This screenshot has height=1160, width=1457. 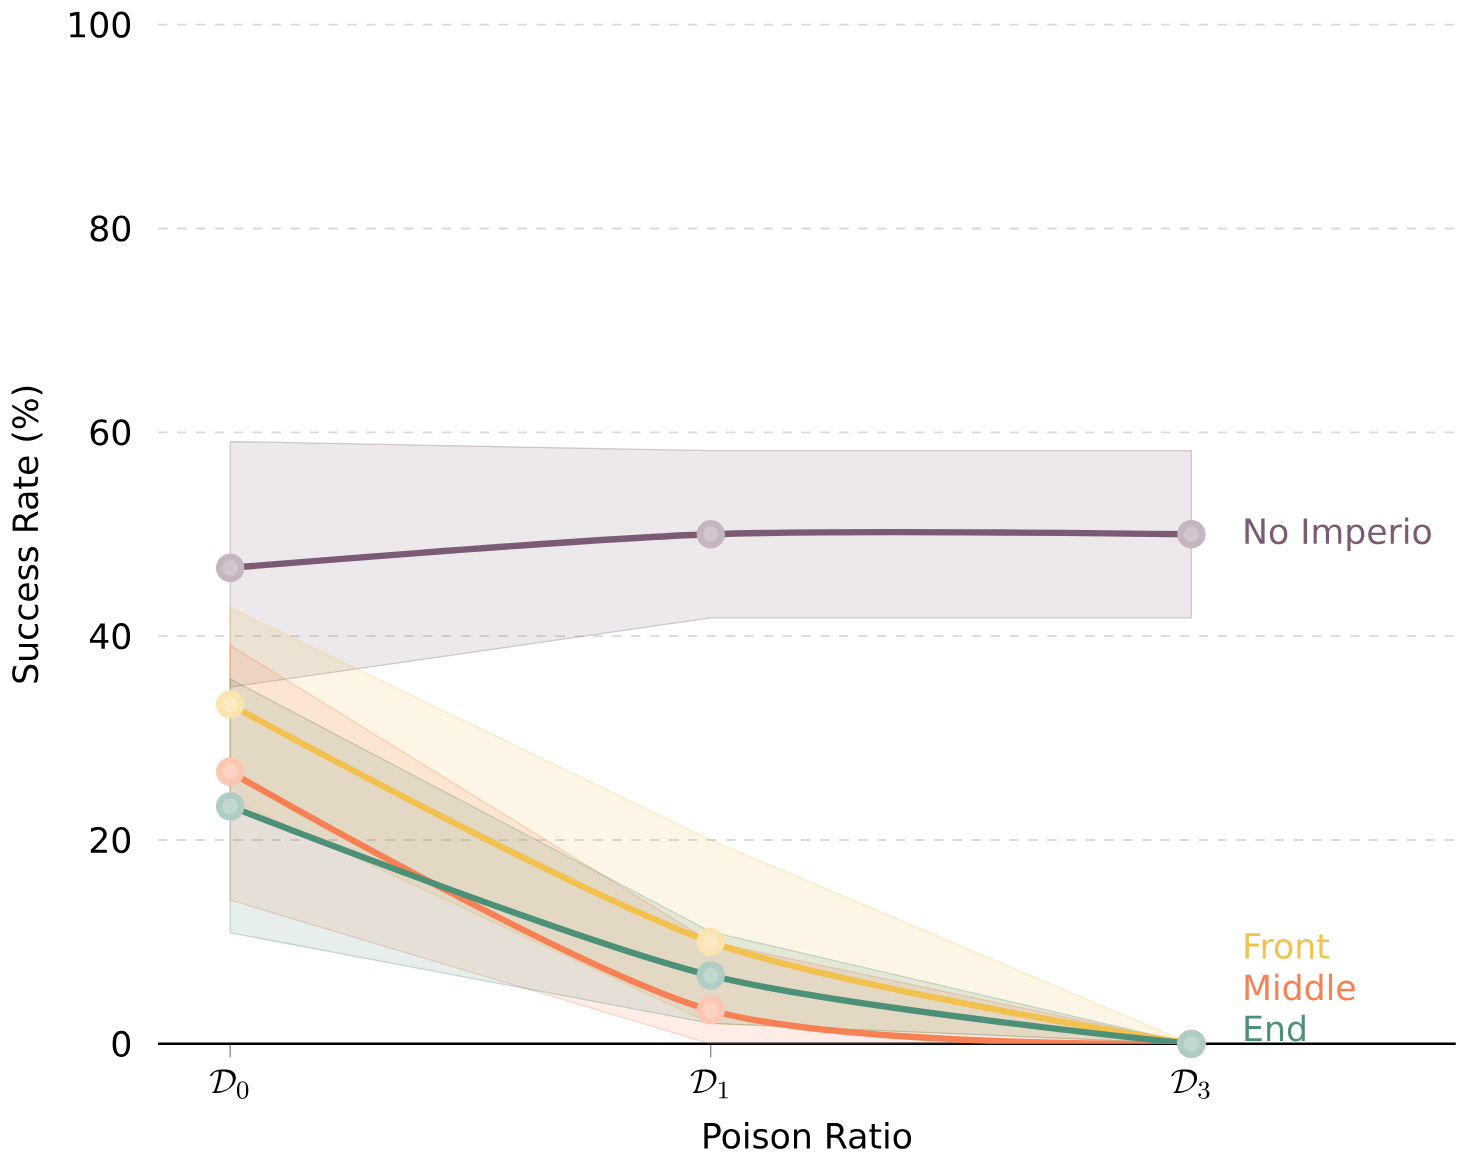 What do you see at coordinates (110, 228) in the screenshot?
I see `y-tick-label: 80` at bounding box center [110, 228].